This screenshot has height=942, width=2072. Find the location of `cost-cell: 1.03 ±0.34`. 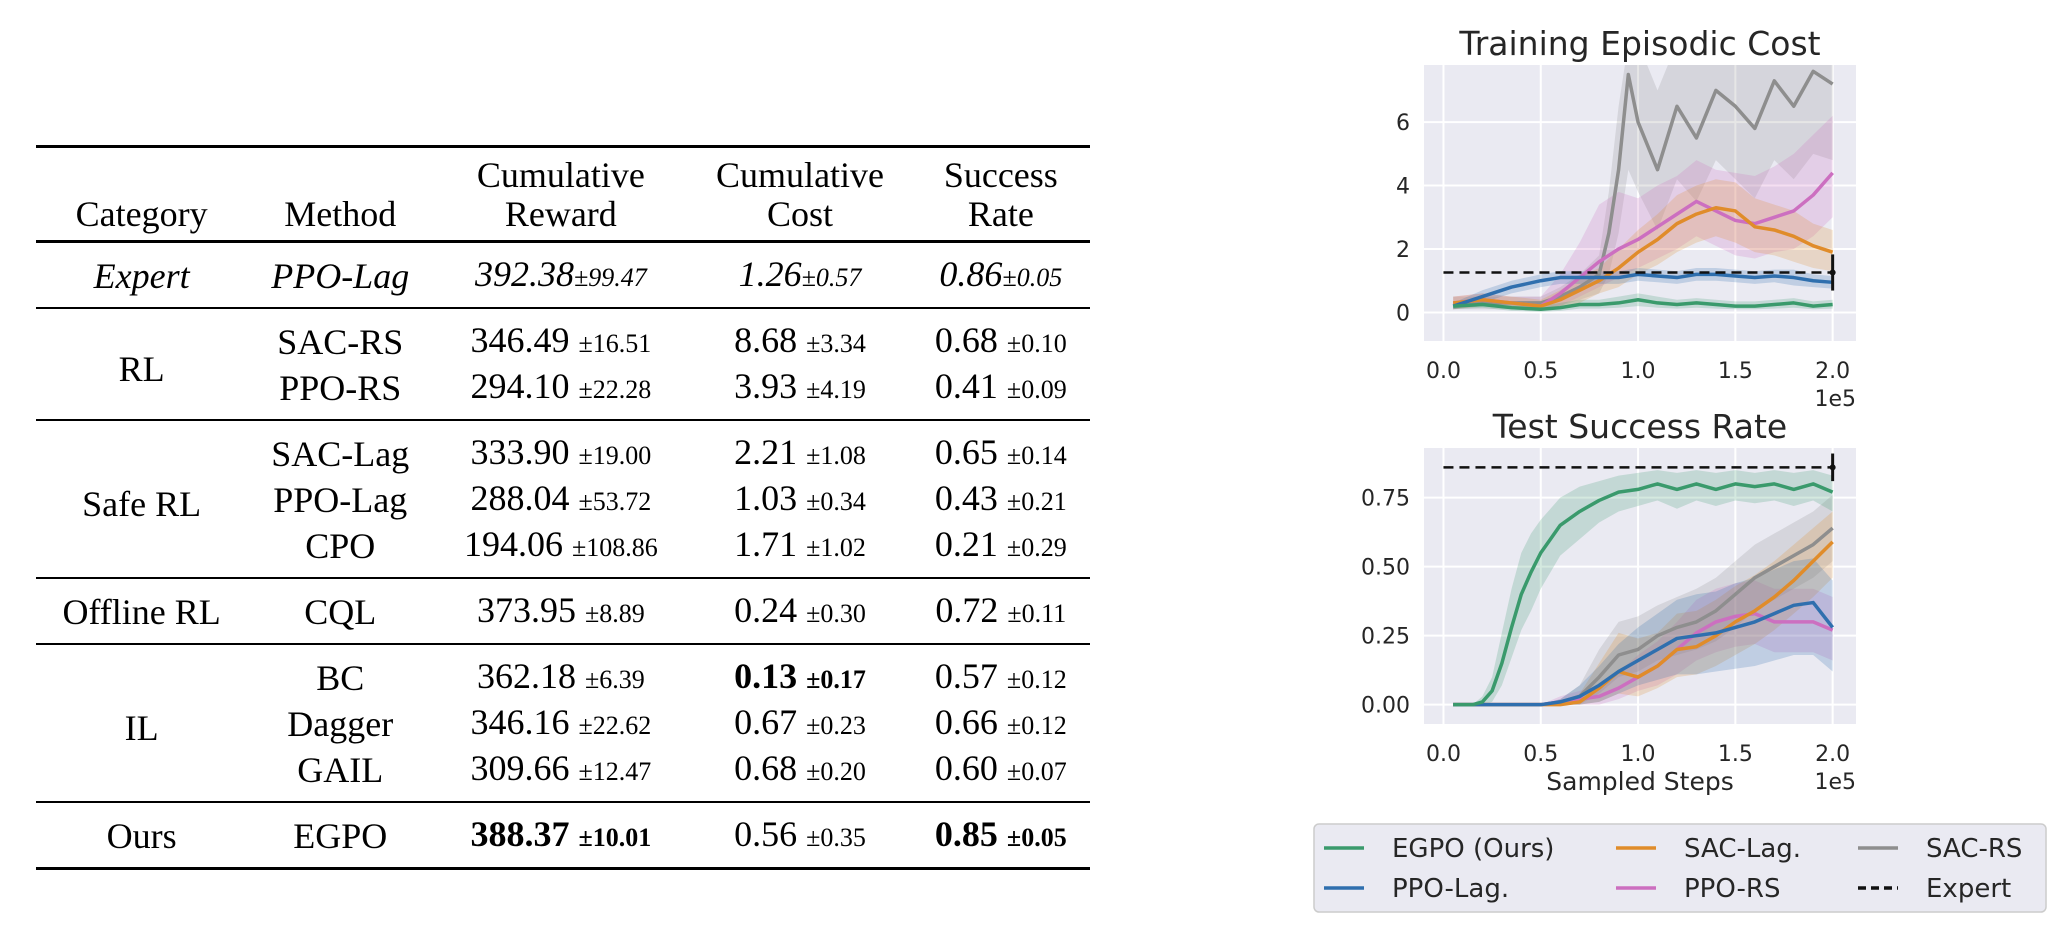

cost-cell: 1.03 ±0.34 is located at coordinates (799, 500).